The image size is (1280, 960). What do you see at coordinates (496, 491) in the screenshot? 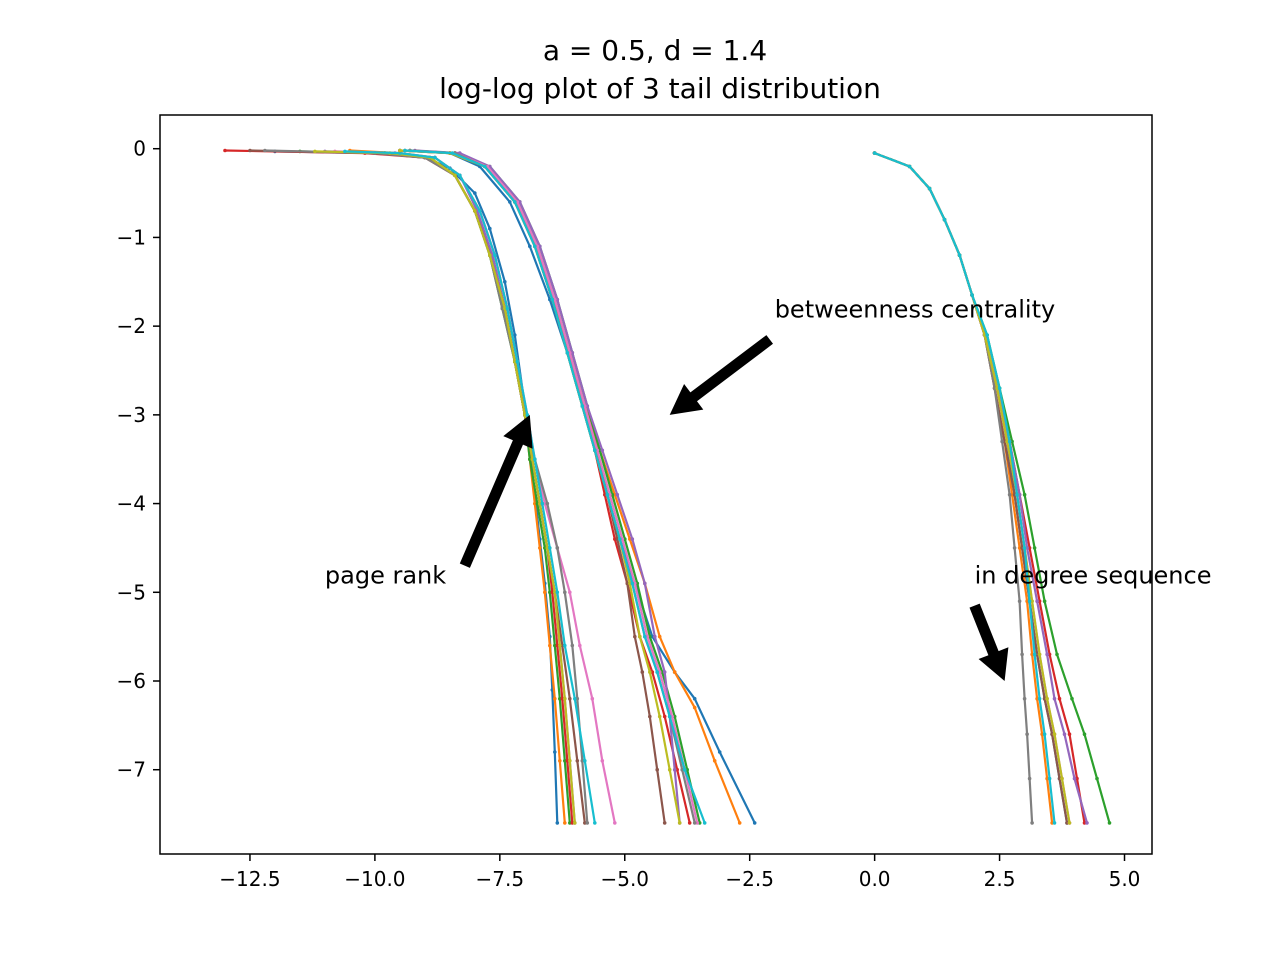
I see `annotation-arrow` at bounding box center [496, 491].